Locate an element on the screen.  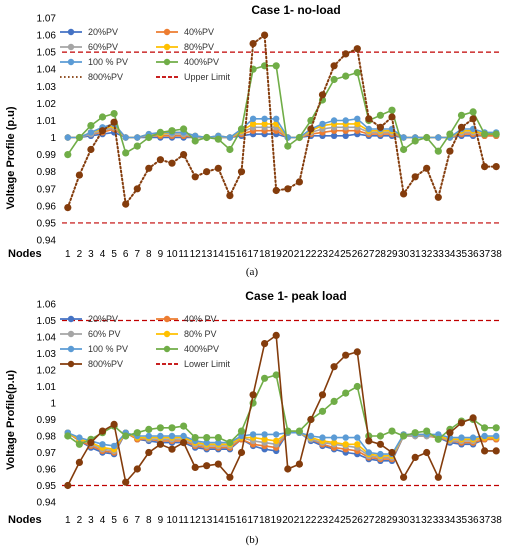
chart-b-y-tick: 0.99 is located at coordinates (47, 420).